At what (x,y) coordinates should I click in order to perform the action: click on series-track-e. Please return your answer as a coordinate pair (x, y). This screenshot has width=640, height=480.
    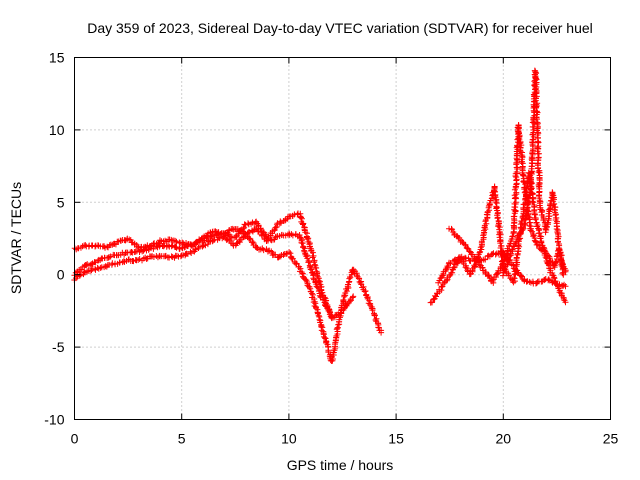
    Looking at the image, I should click on (502, 237).